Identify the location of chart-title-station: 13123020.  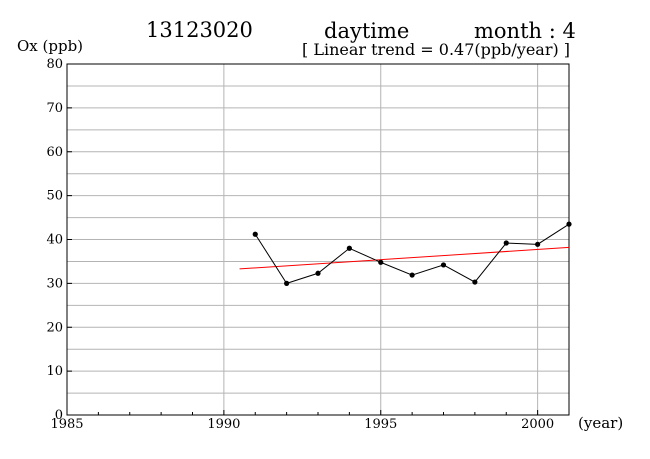
(199, 30).